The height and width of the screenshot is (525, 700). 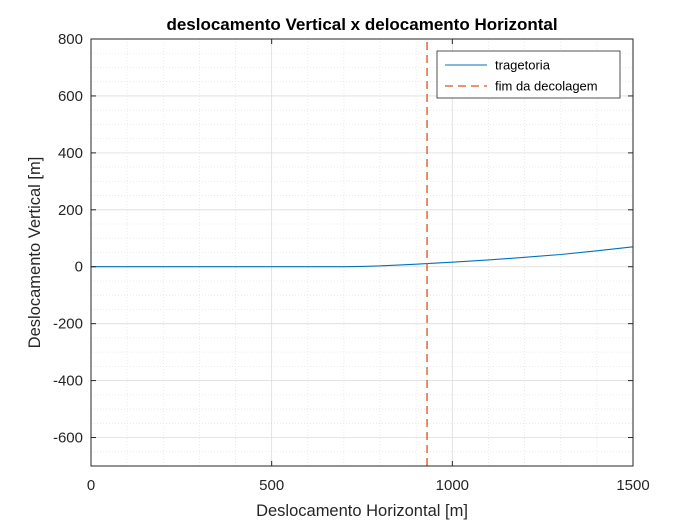 What do you see at coordinates (79, 267) in the screenshot?
I see `y-tick-label: 0` at bounding box center [79, 267].